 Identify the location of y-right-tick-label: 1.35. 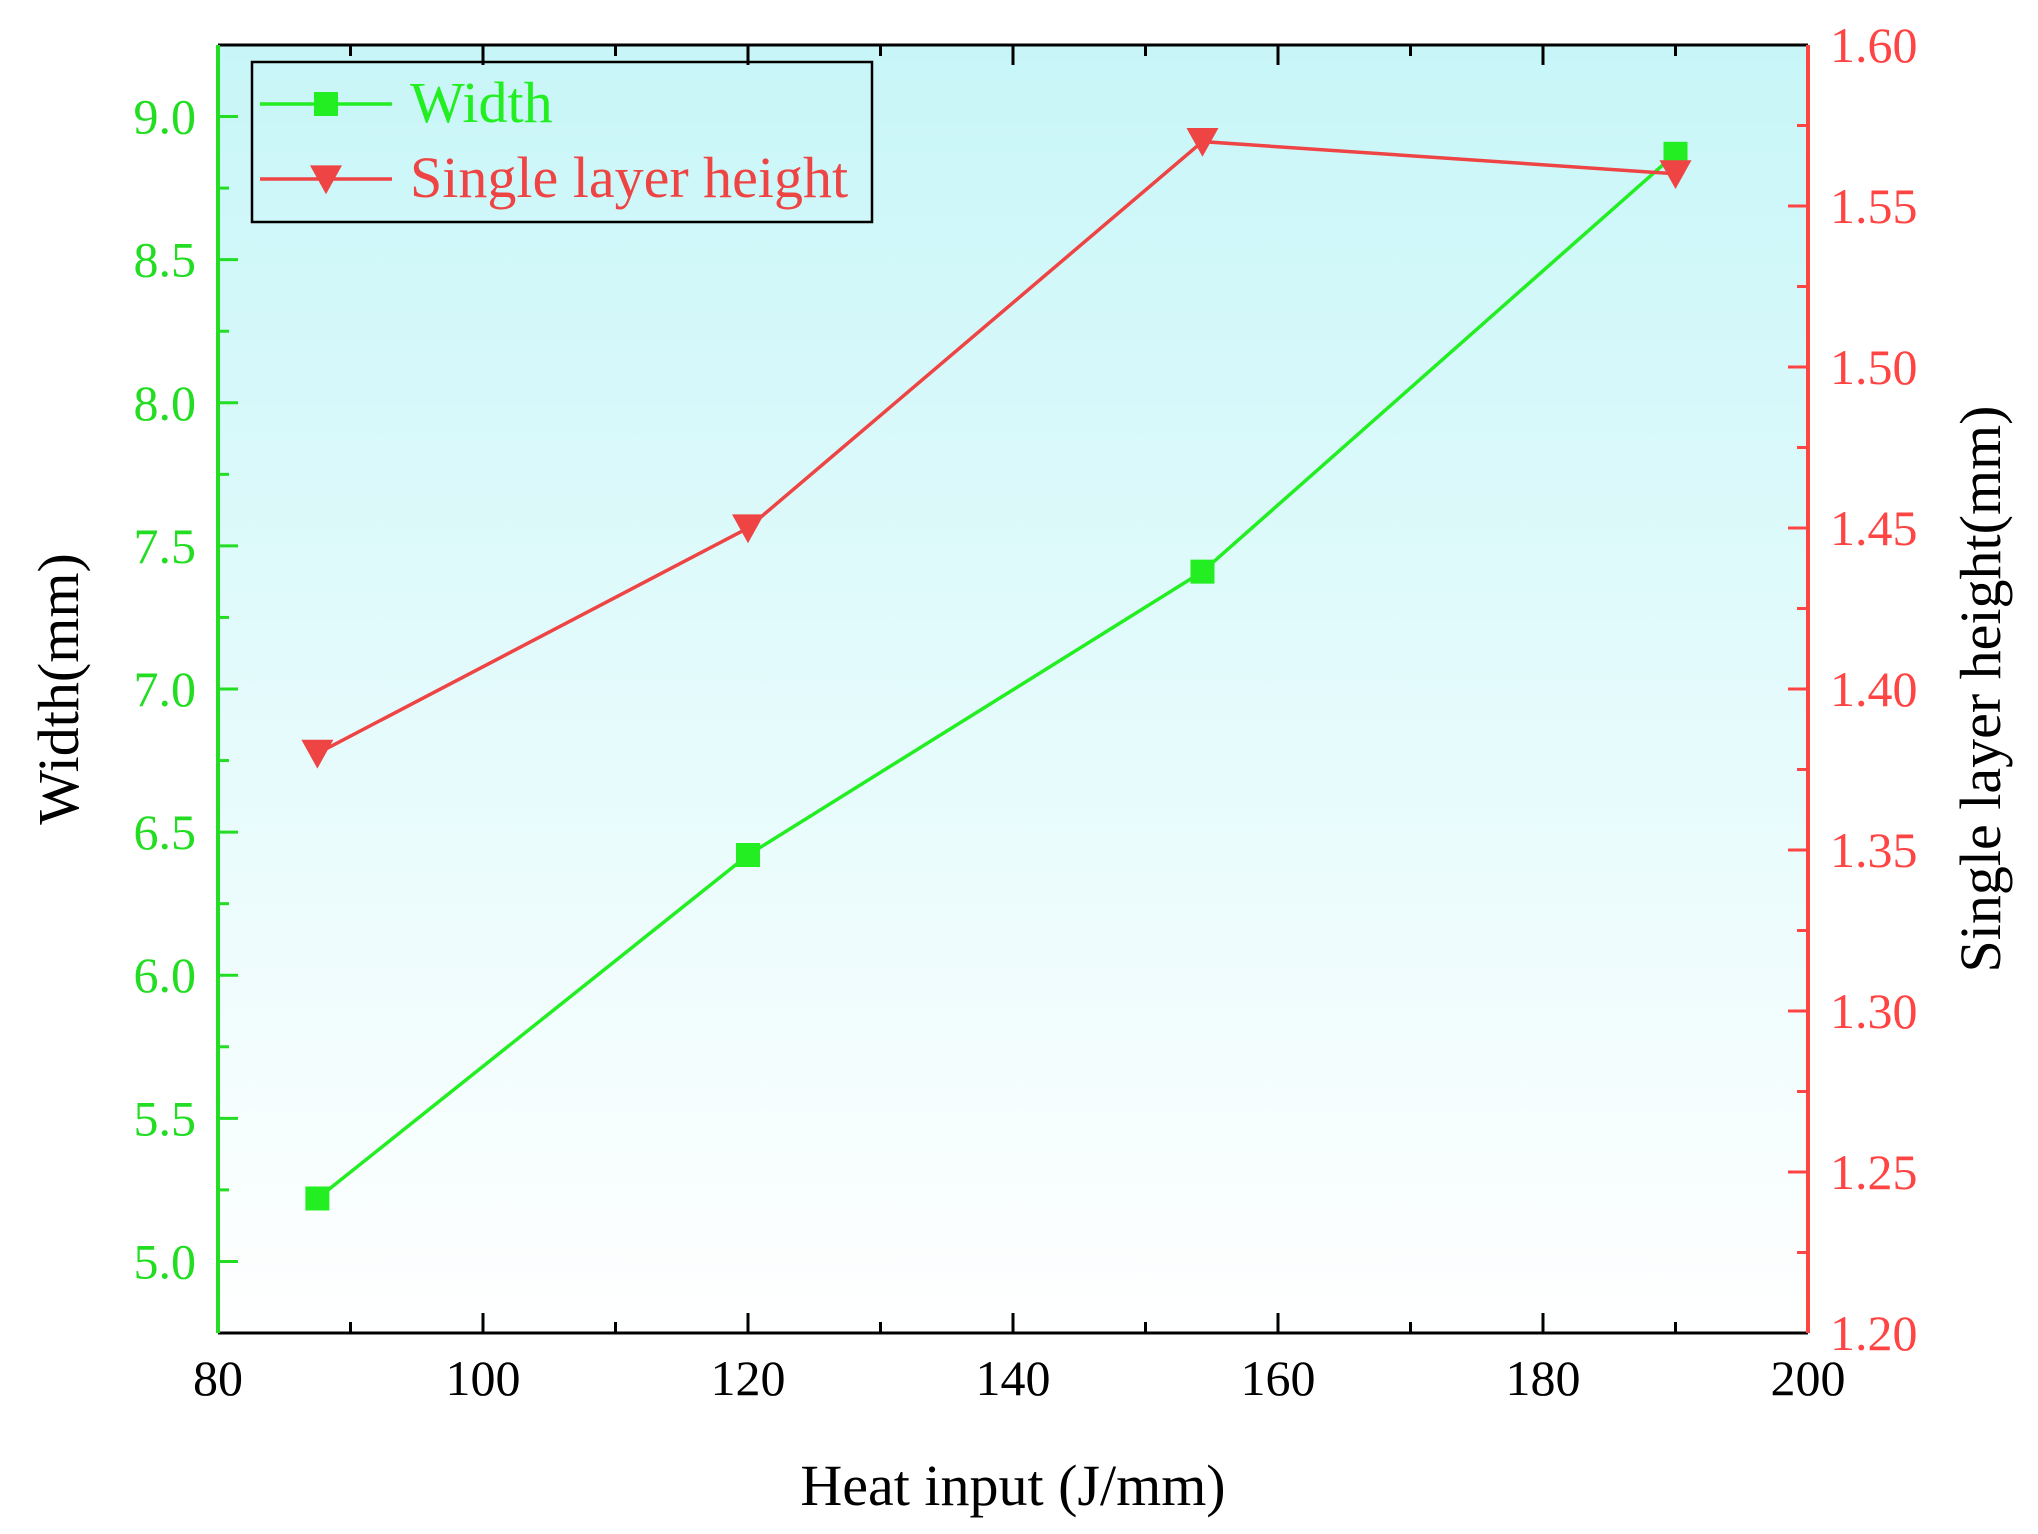
(1874, 850).